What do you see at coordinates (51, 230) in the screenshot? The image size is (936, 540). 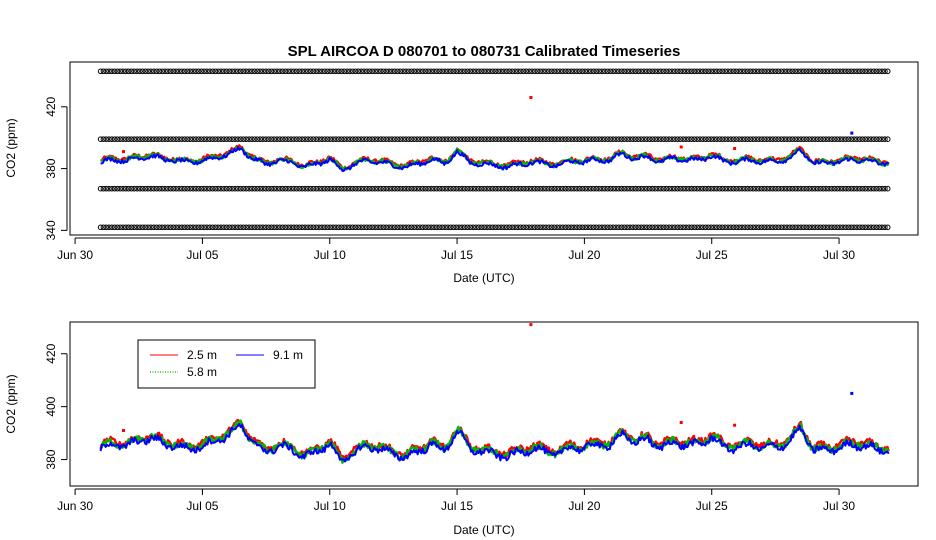 I see `y-tick-label: 340` at bounding box center [51, 230].